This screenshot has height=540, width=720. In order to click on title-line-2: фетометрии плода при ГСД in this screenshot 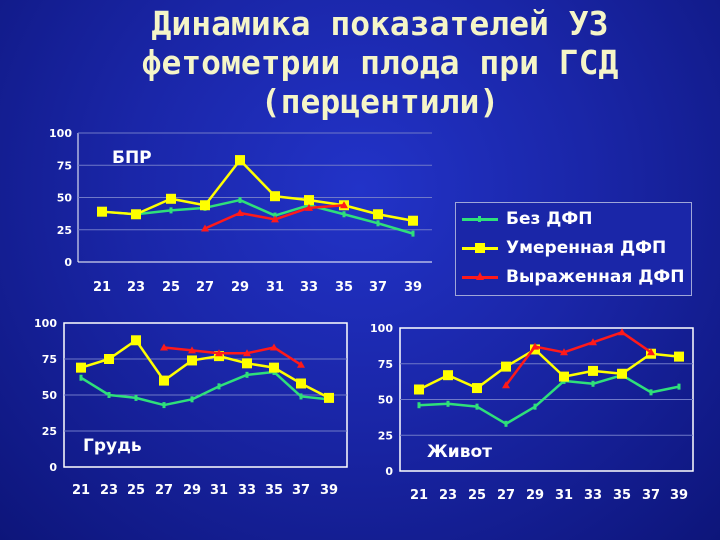, I will do `click(380, 62)`.